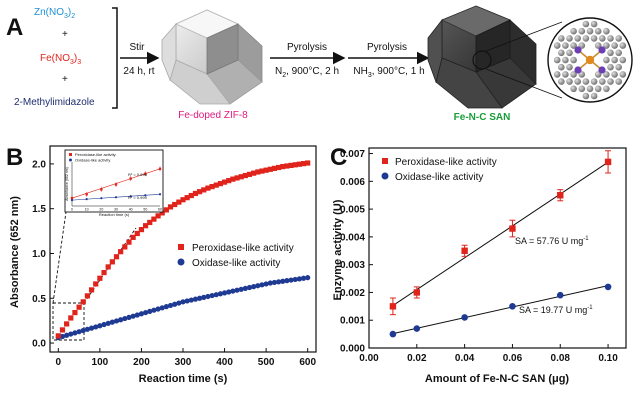  I want to click on reagent-zn-nitrate-paren: ), so click(69, 12).